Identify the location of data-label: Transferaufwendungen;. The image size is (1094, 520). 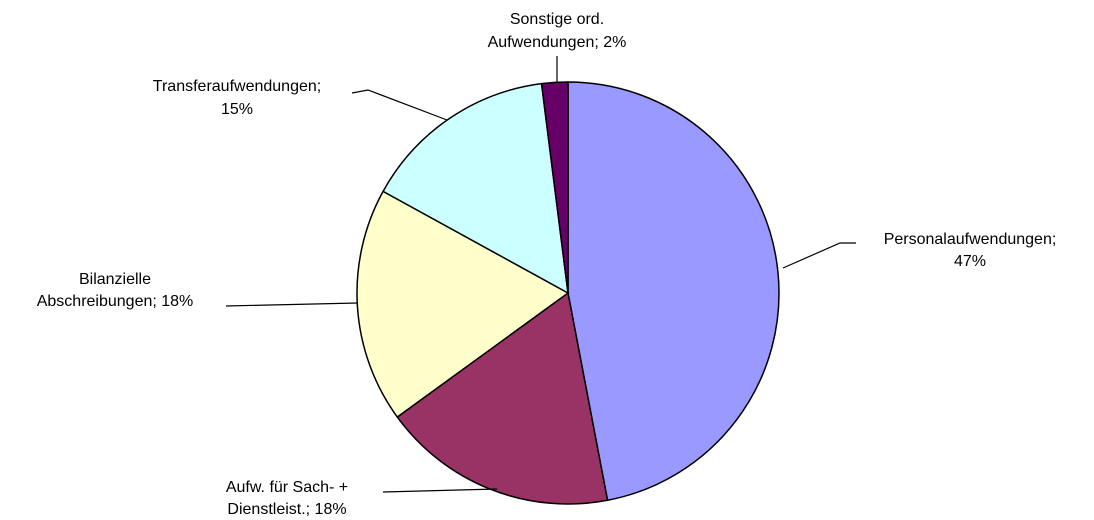
(237, 86).